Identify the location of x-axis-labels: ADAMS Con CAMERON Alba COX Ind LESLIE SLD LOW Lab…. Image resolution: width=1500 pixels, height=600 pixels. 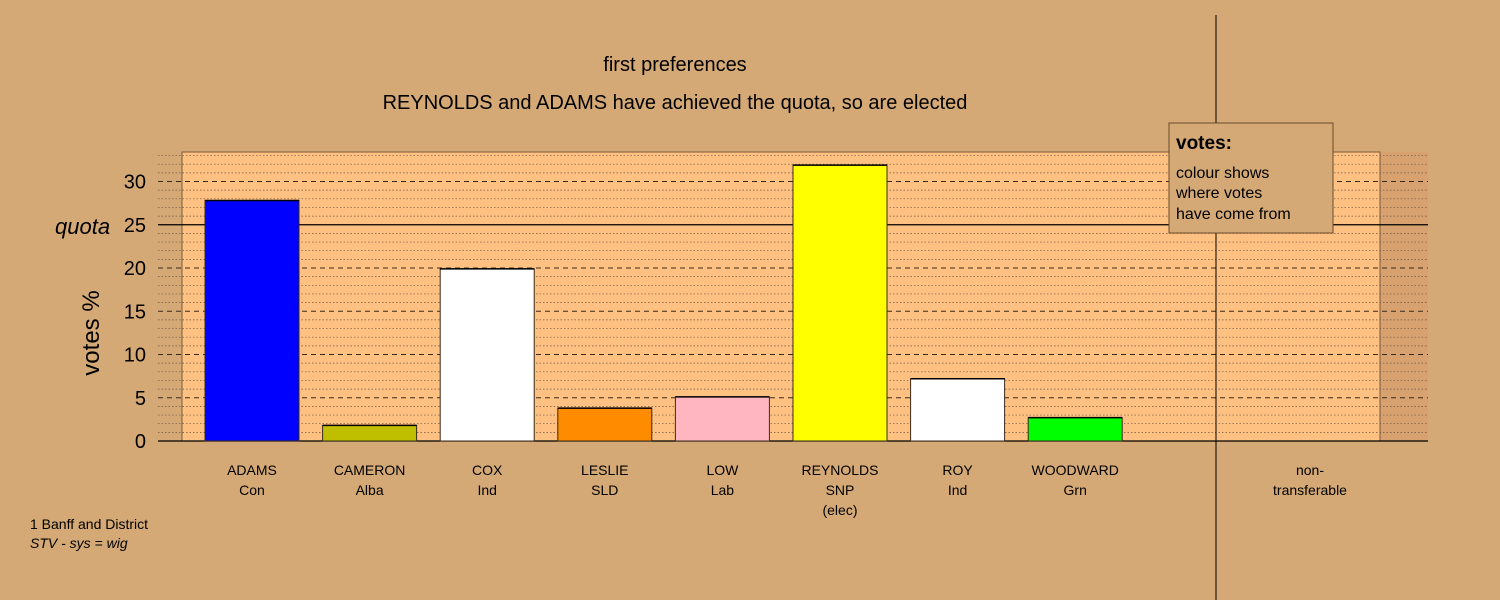
(673, 490).